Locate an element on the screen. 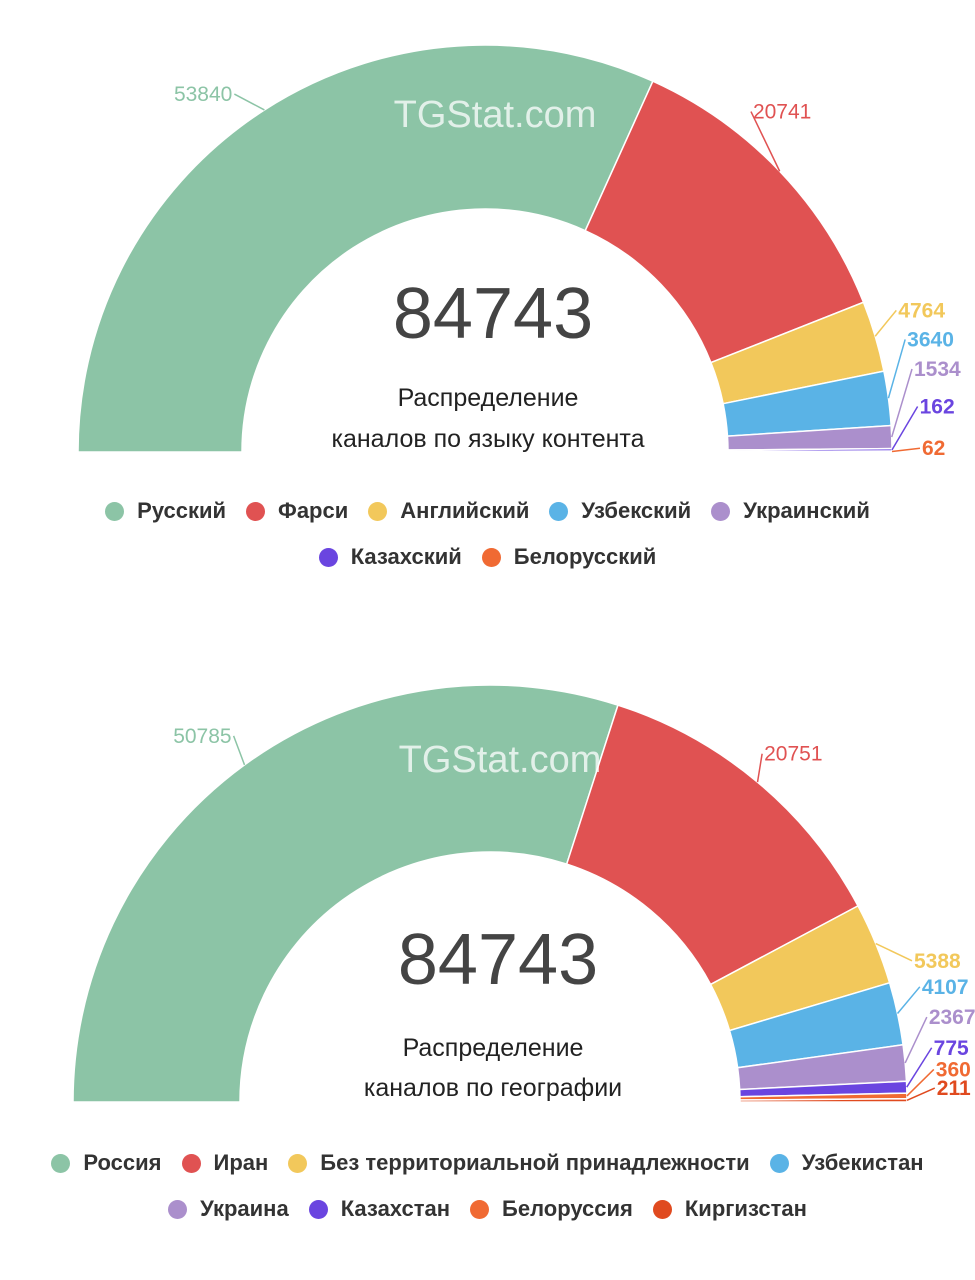  data-label-5: 2367 is located at coordinates (952, 1017).